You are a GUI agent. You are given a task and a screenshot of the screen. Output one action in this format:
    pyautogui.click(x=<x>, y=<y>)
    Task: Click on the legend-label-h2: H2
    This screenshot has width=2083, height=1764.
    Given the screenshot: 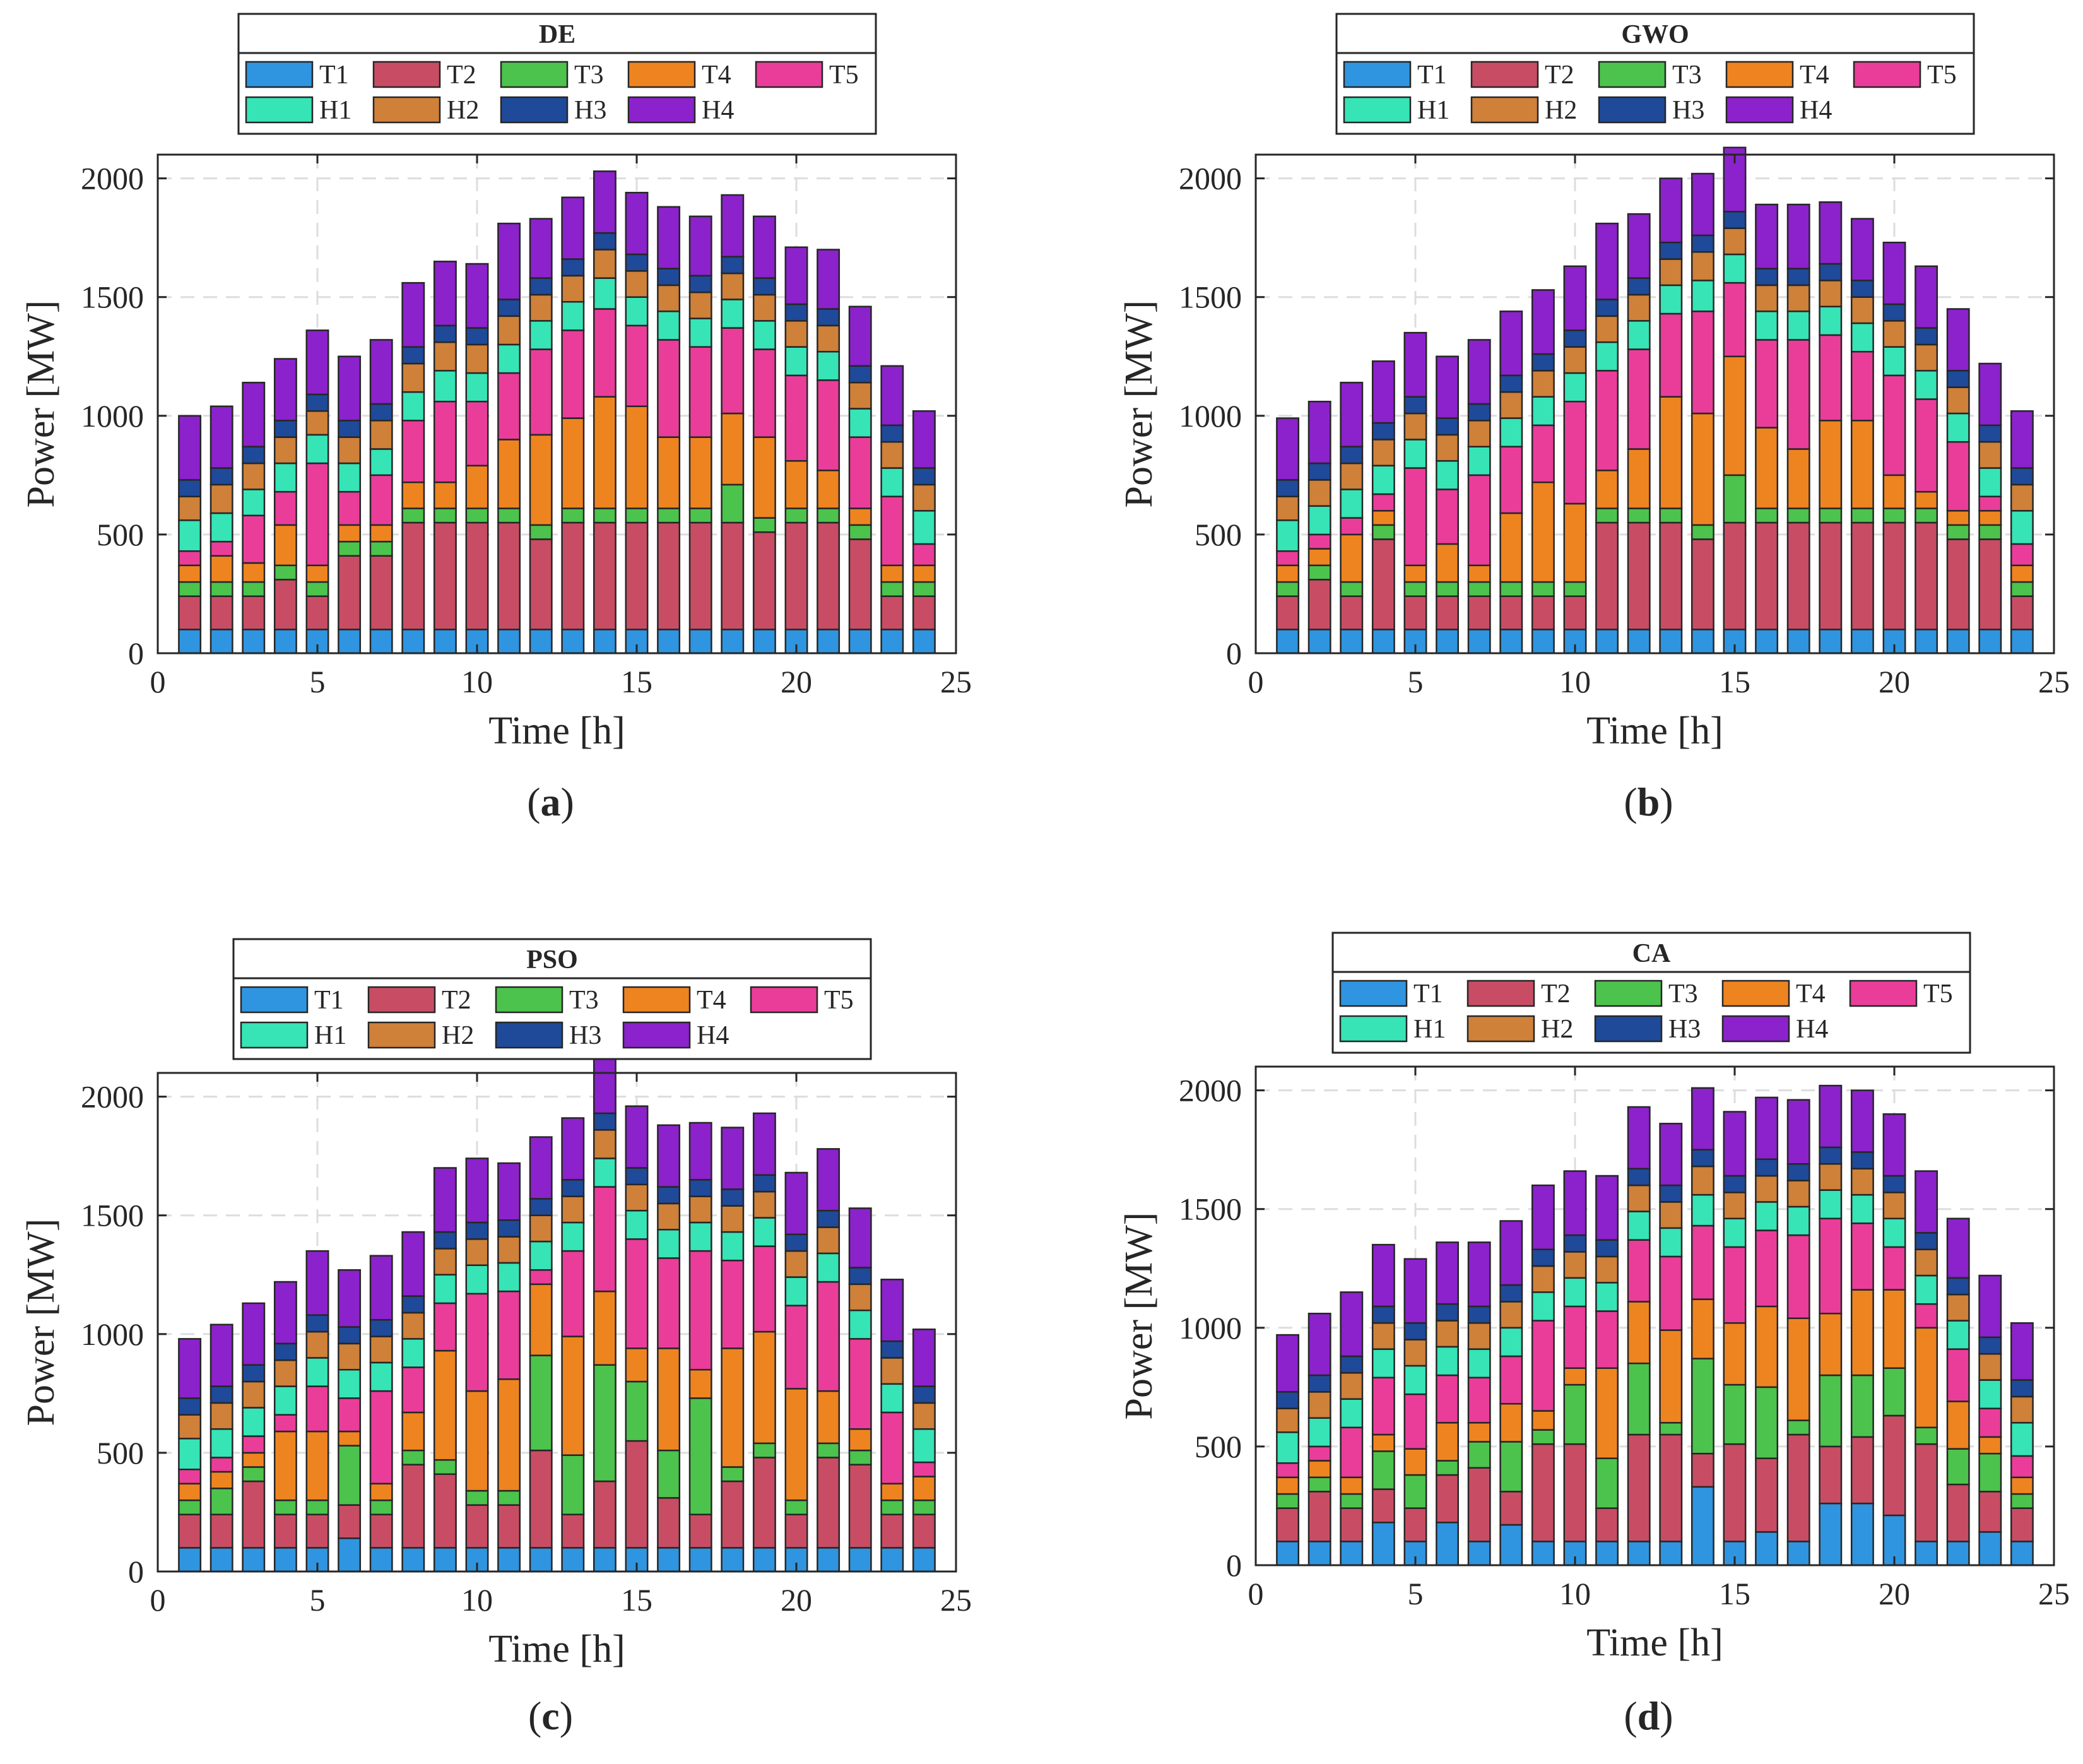 What is the action you would take?
    pyautogui.click(x=1561, y=110)
    